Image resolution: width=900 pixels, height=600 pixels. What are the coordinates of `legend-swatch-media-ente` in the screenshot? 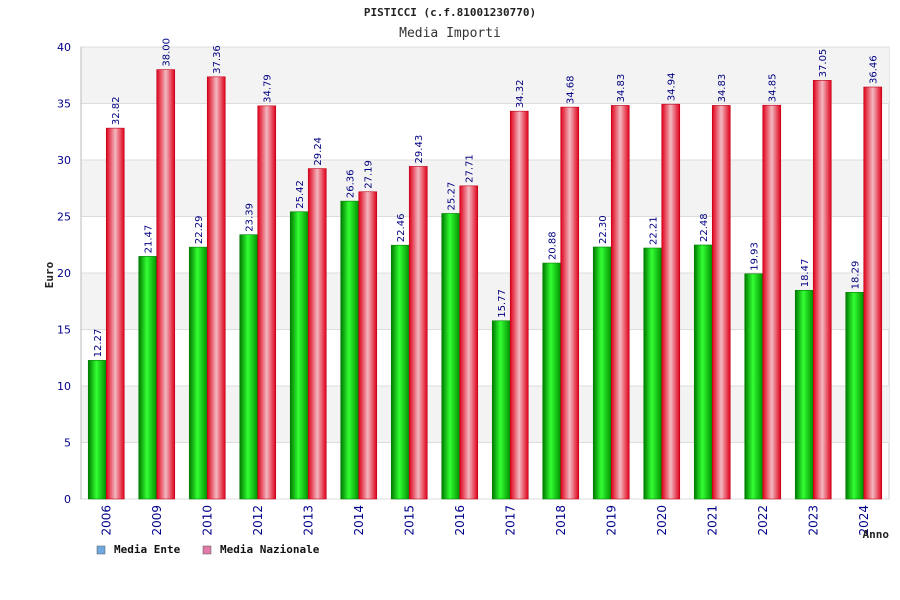 It's located at (101, 550).